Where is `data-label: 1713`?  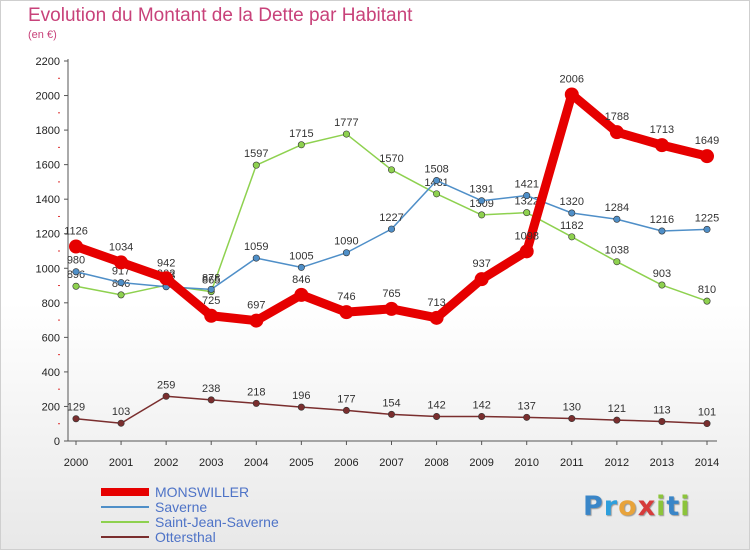 data-label: 1713 is located at coordinates (662, 130).